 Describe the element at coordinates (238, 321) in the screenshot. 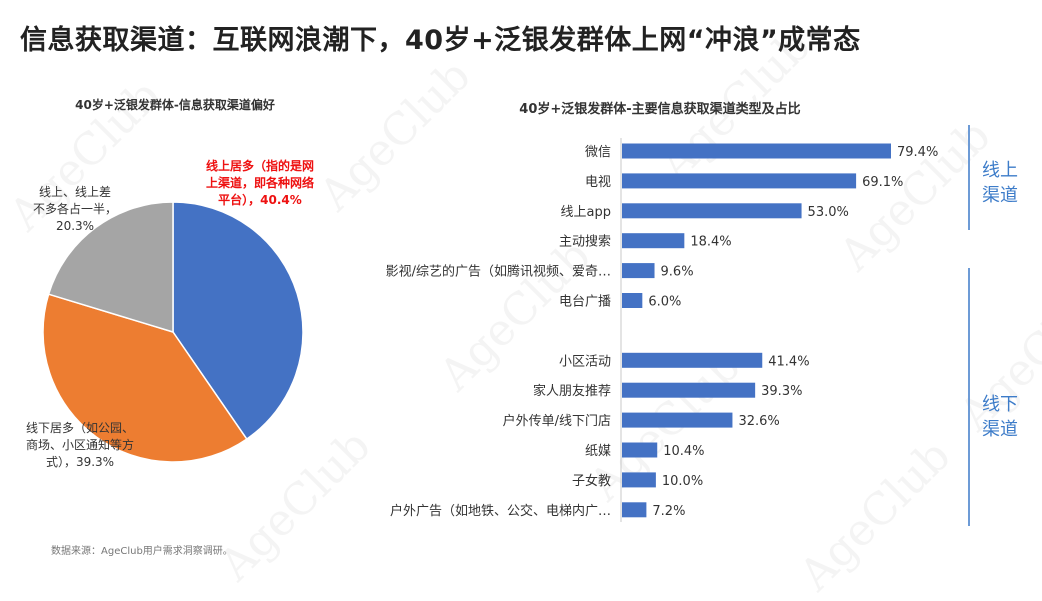

I see `pie-slice-online` at that location.